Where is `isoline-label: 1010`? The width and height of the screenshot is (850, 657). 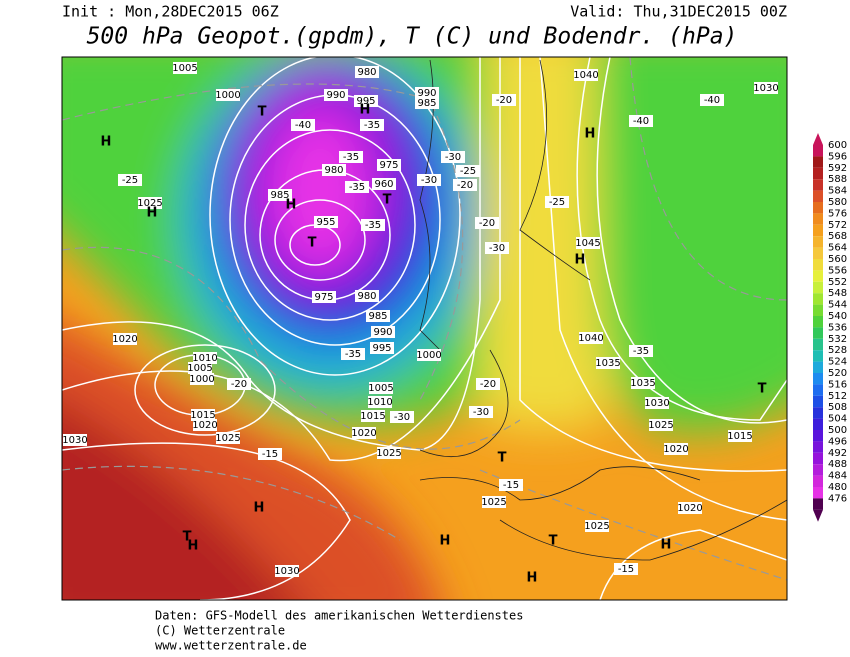 isoline-label: 1010 is located at coordinates (379, 402).